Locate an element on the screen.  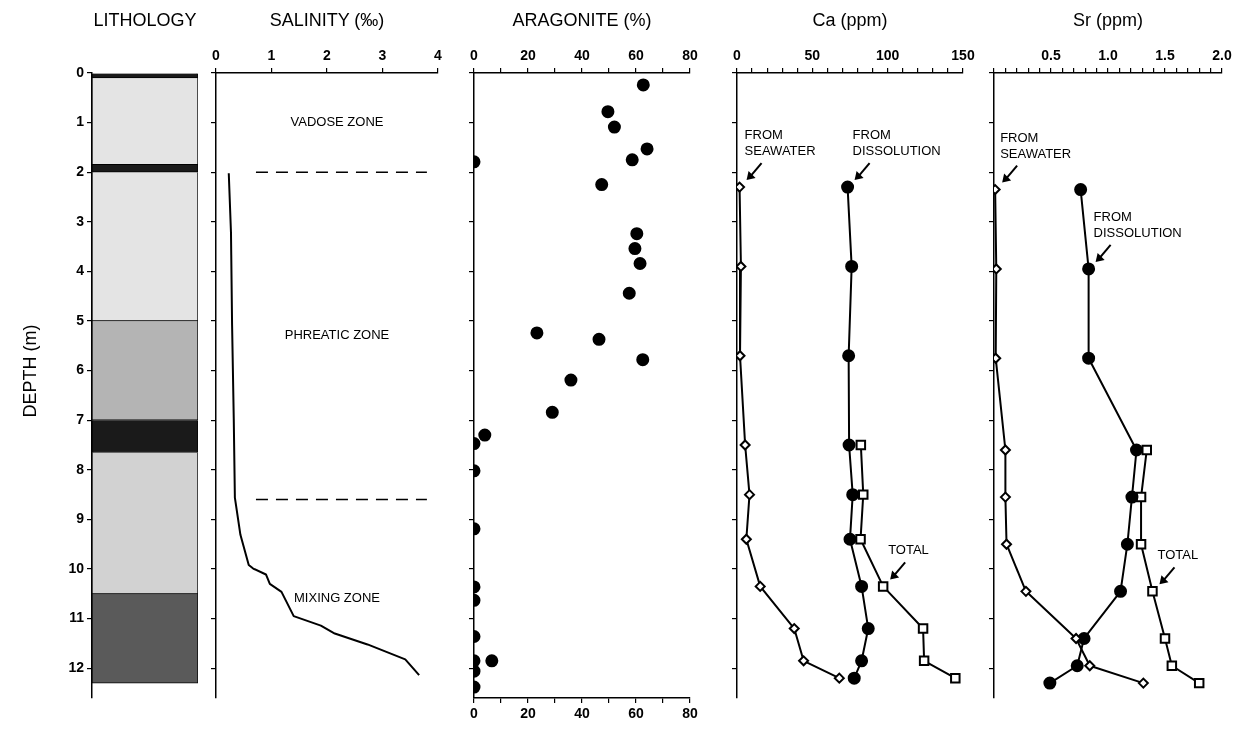
x-tick-label: 1.5 is located at coordinates (1165, 55).